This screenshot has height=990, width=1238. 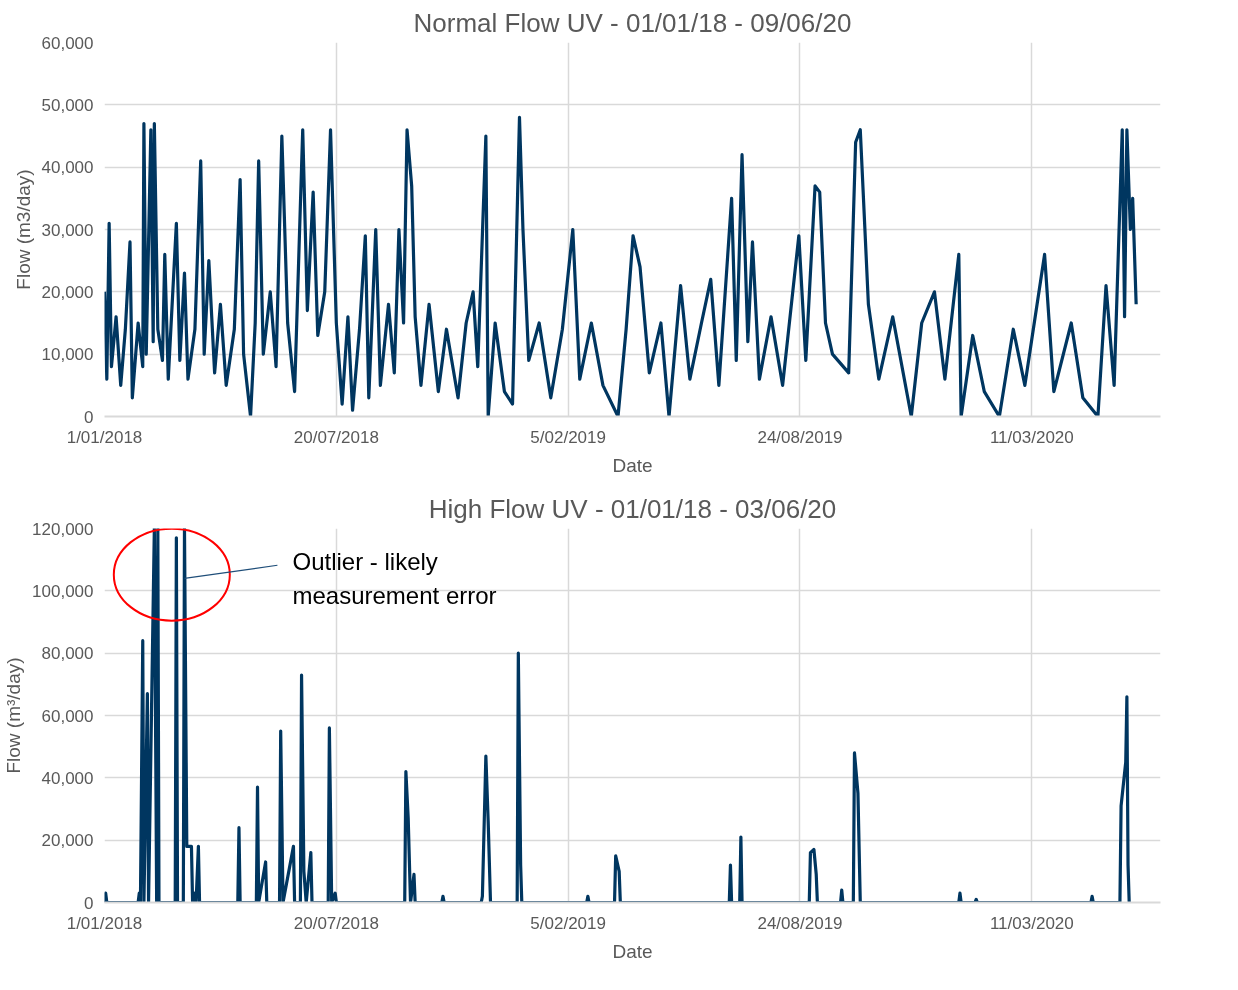 What do you see at coordinates (67, 230) in the screenshot?
I see `y-tick-label: 30,000` at bounding box center [67, 230].